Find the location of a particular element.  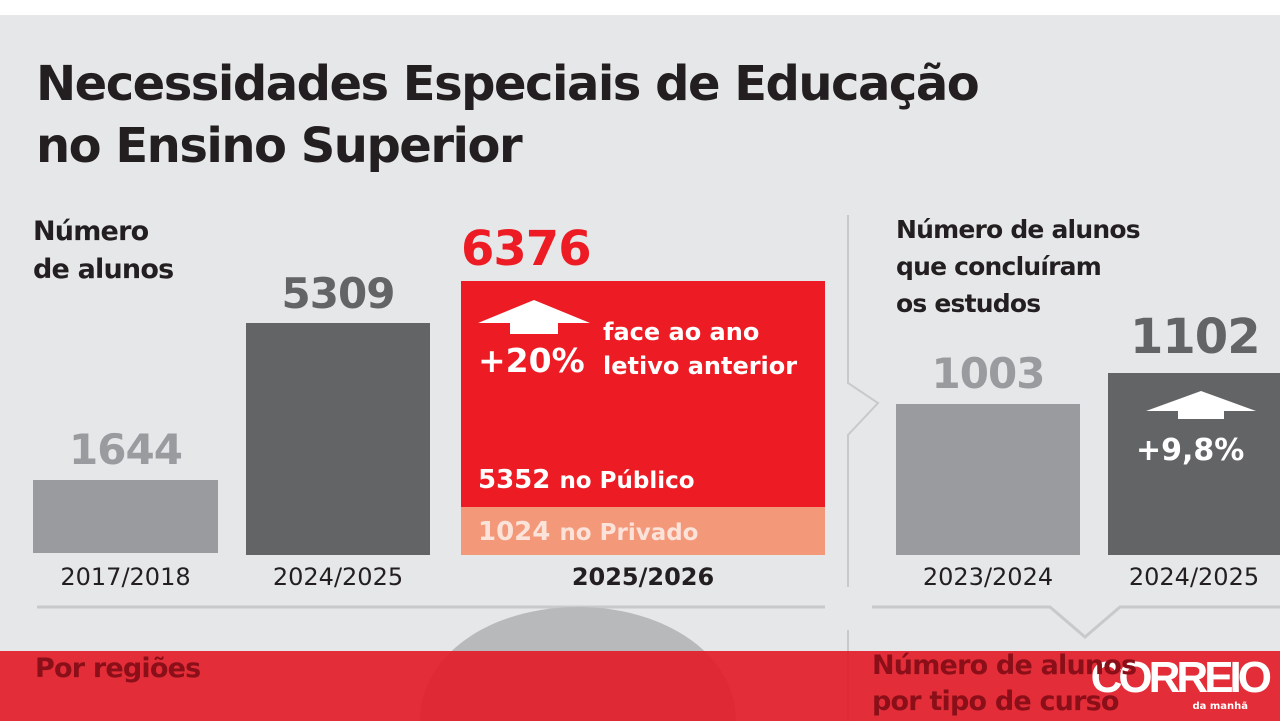

value-label-2017-2018: 1644 is located at coordinates (126, 449).